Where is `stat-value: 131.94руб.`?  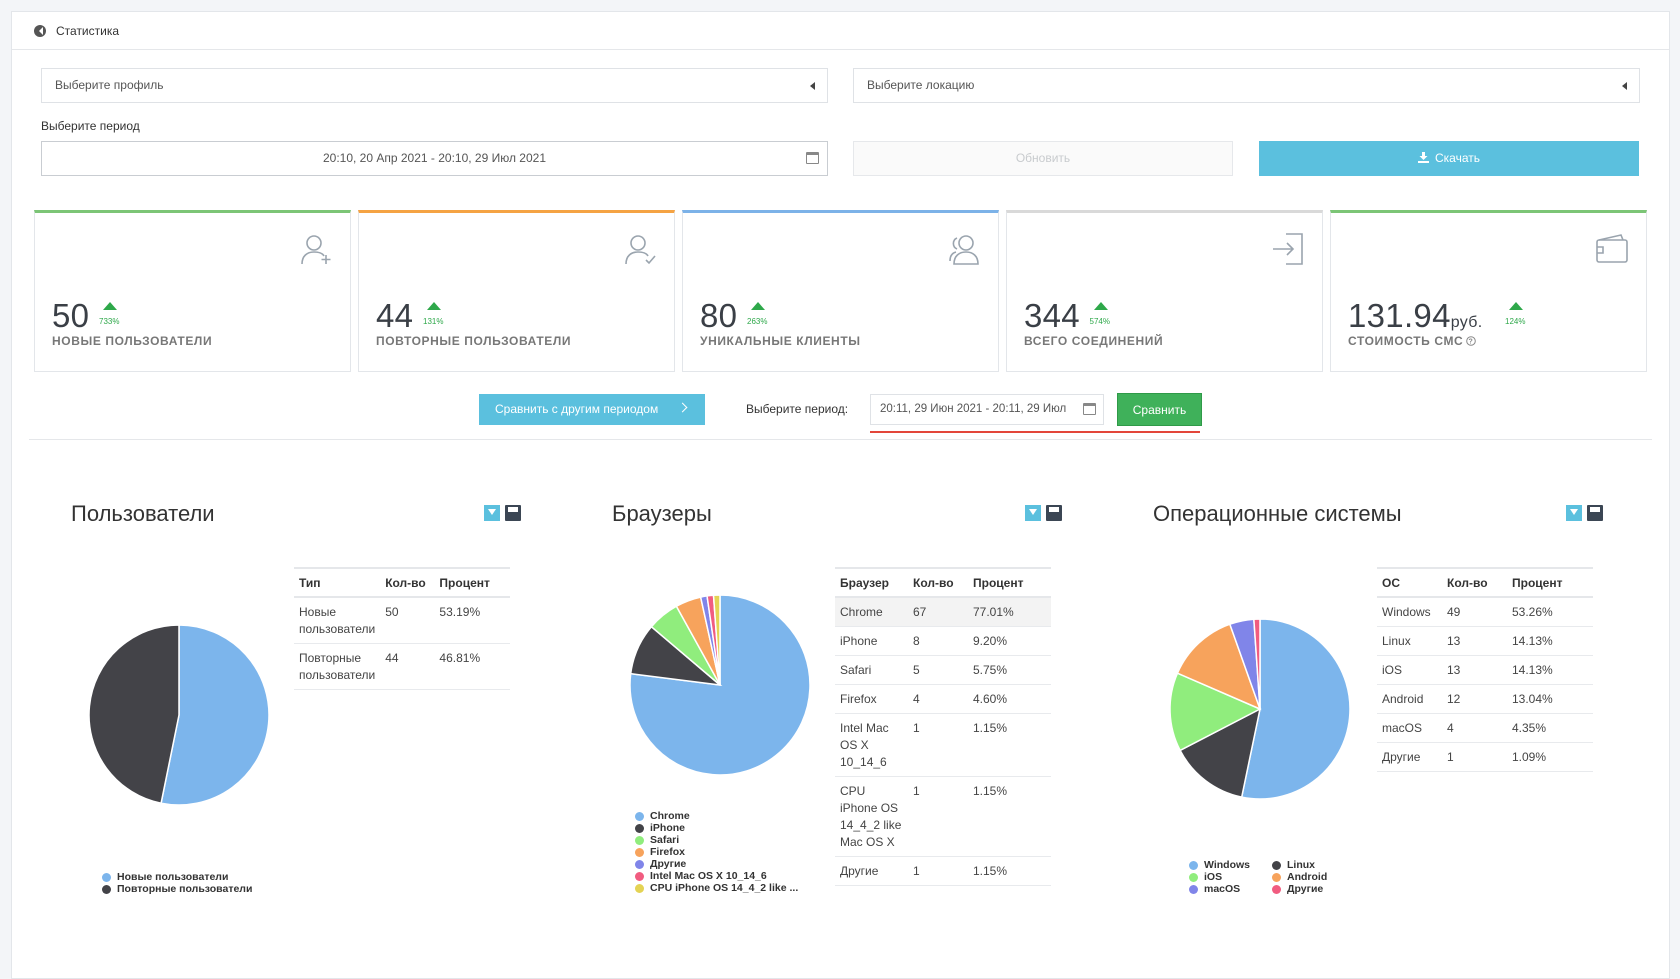 stat-value: 131.94руб. is located at coordinates (1415, 316).